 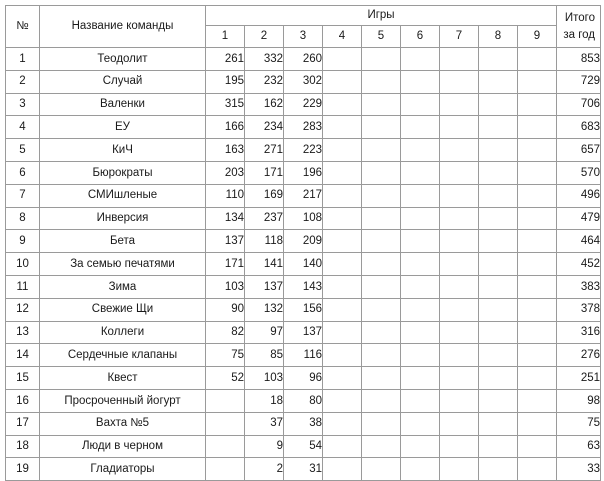 I want to click on cell-game-1-score: 163, so click(x=225, y=150).